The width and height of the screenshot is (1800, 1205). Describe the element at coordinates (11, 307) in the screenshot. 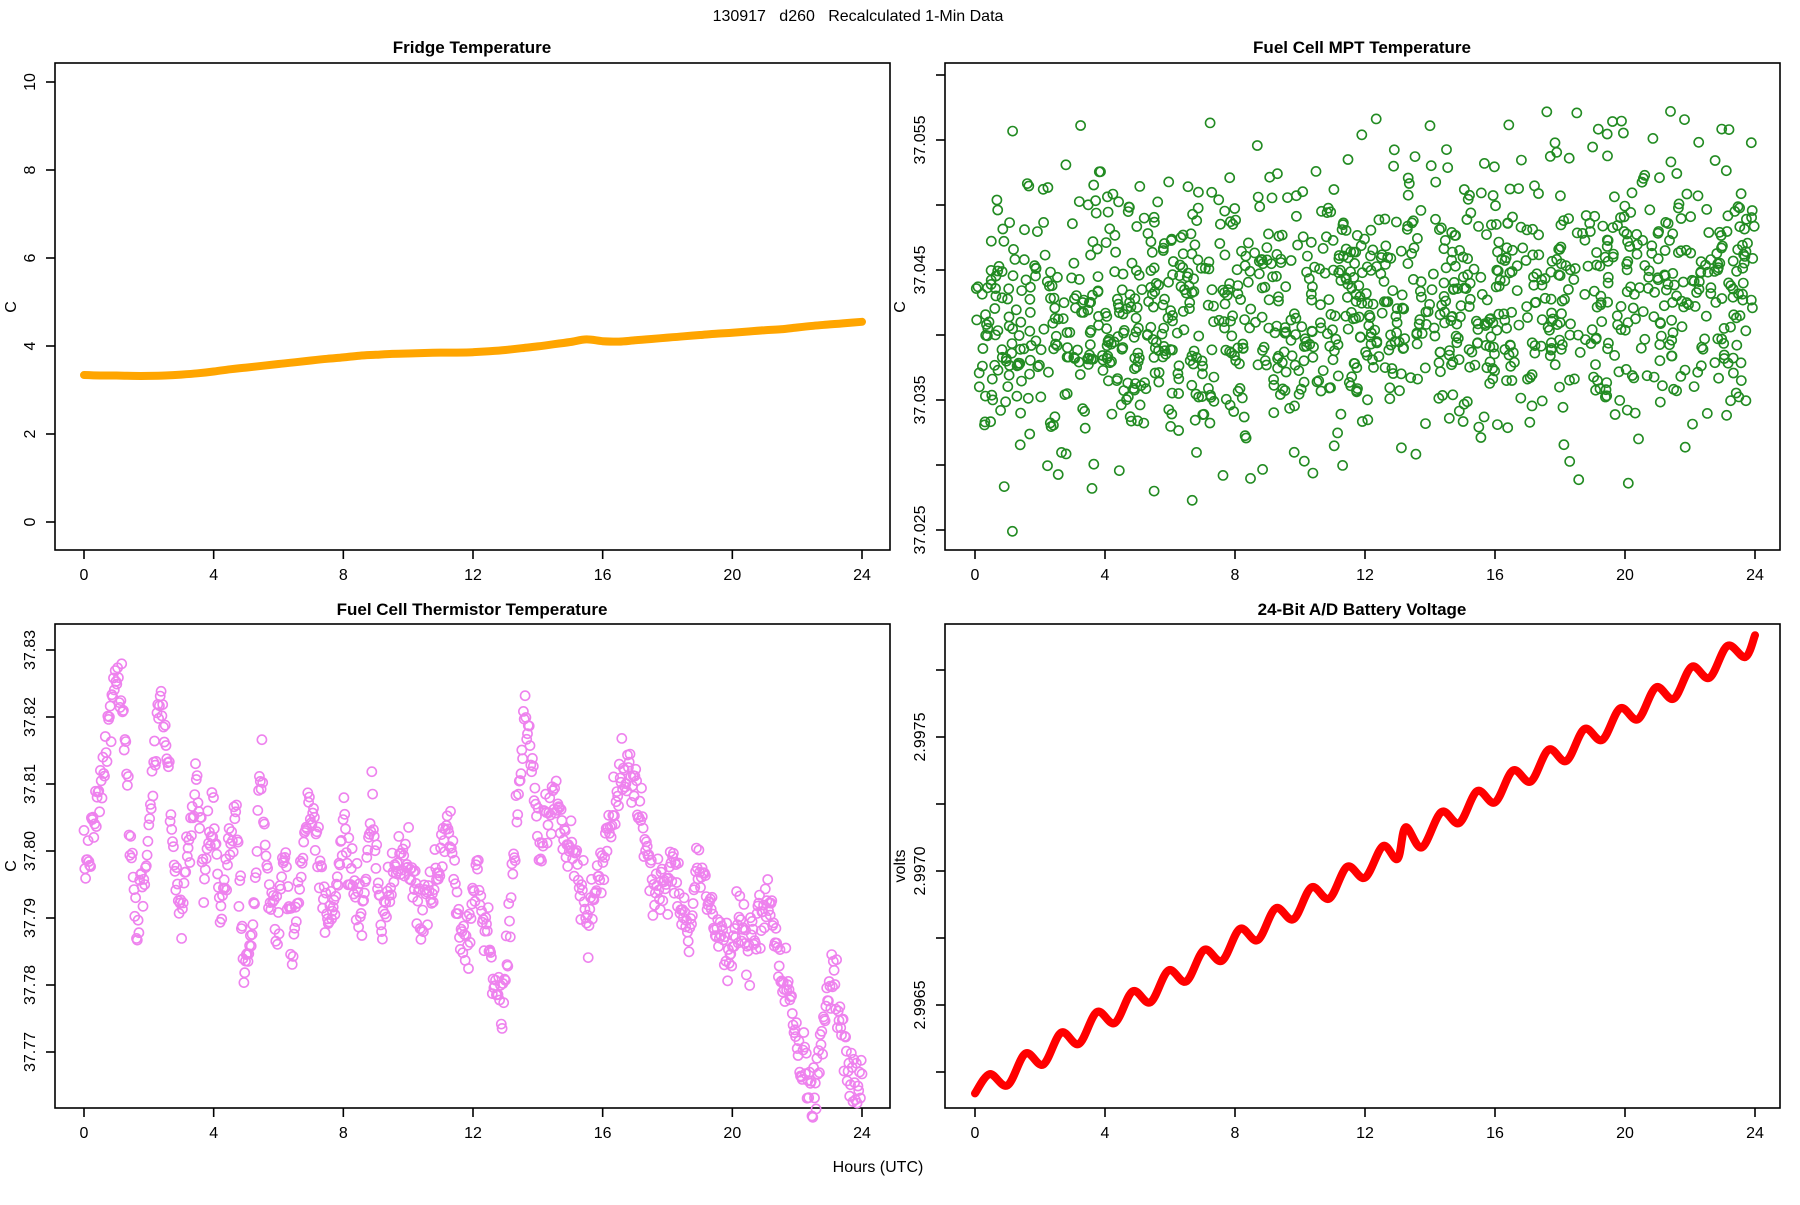

I see `y-axis-label-fridge: C` at that location.